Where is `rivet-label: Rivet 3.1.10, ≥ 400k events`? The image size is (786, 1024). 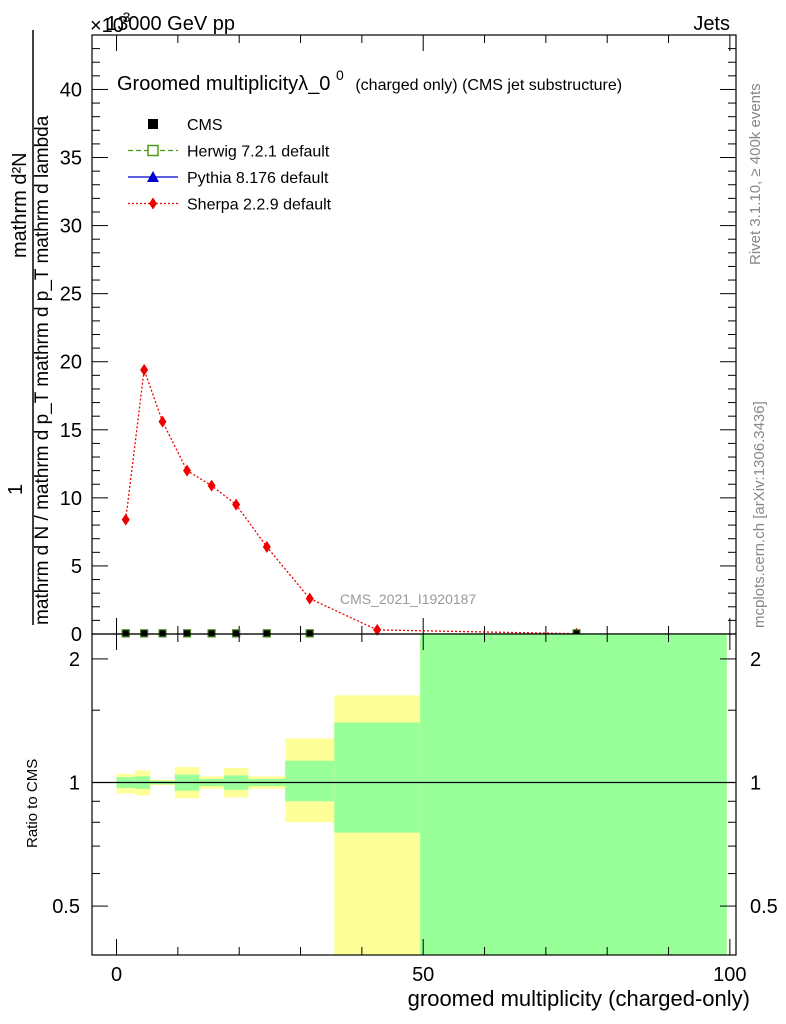 rivet-label: Rivet 3.1.10, ≥ 400k events is located at coordinates (755, 174).